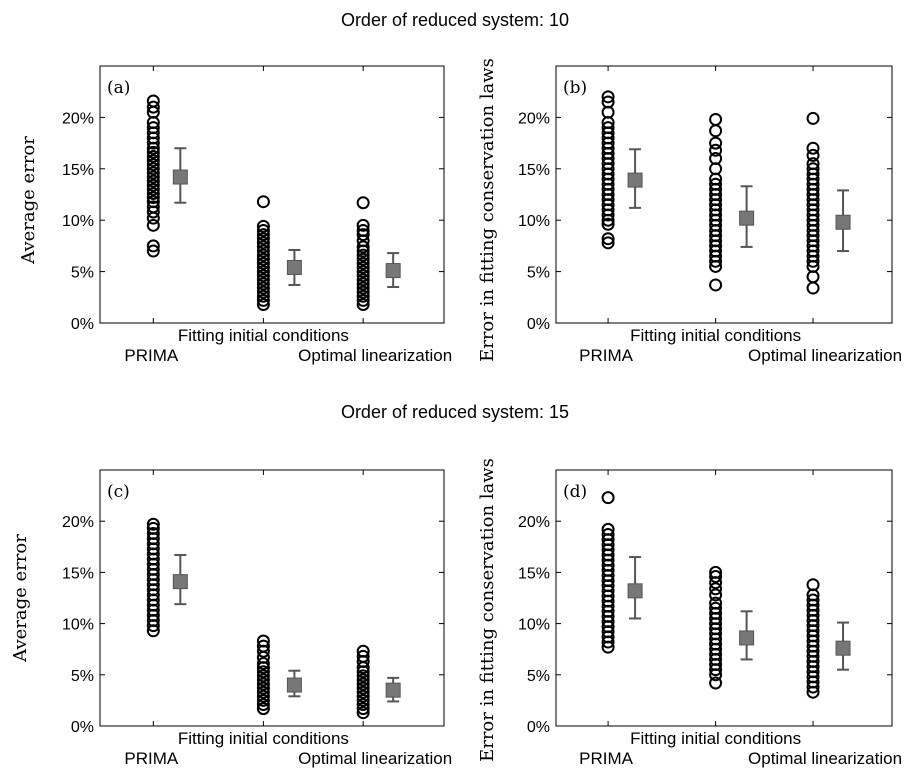  I want to click on y-axis-label: Error in fitting conservation laws, so click(487, 610).